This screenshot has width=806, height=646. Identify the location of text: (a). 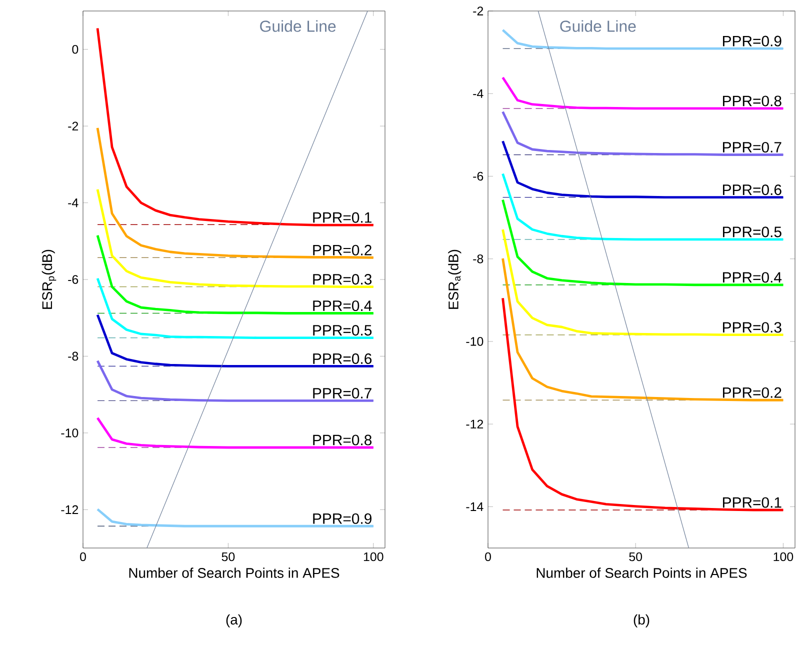
(234, 621).